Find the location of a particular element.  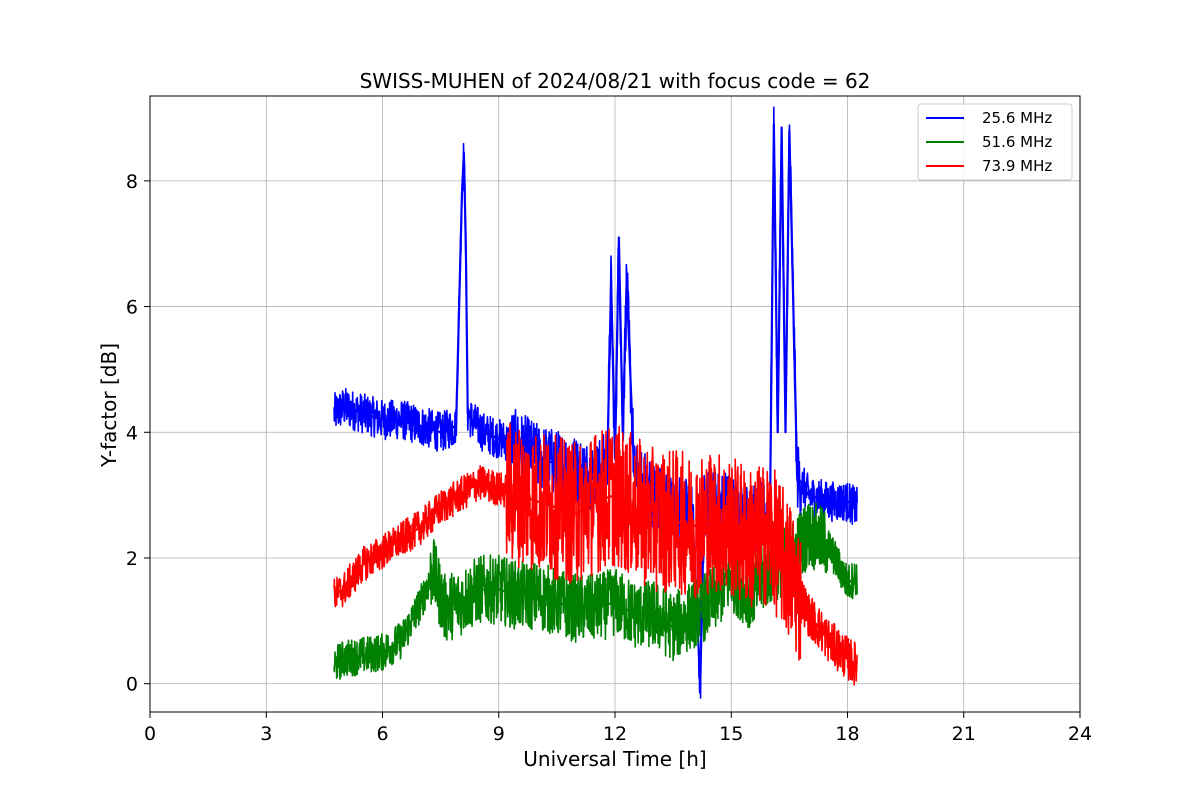

y-tick-label: 8 is located at coordinates (132, 182).